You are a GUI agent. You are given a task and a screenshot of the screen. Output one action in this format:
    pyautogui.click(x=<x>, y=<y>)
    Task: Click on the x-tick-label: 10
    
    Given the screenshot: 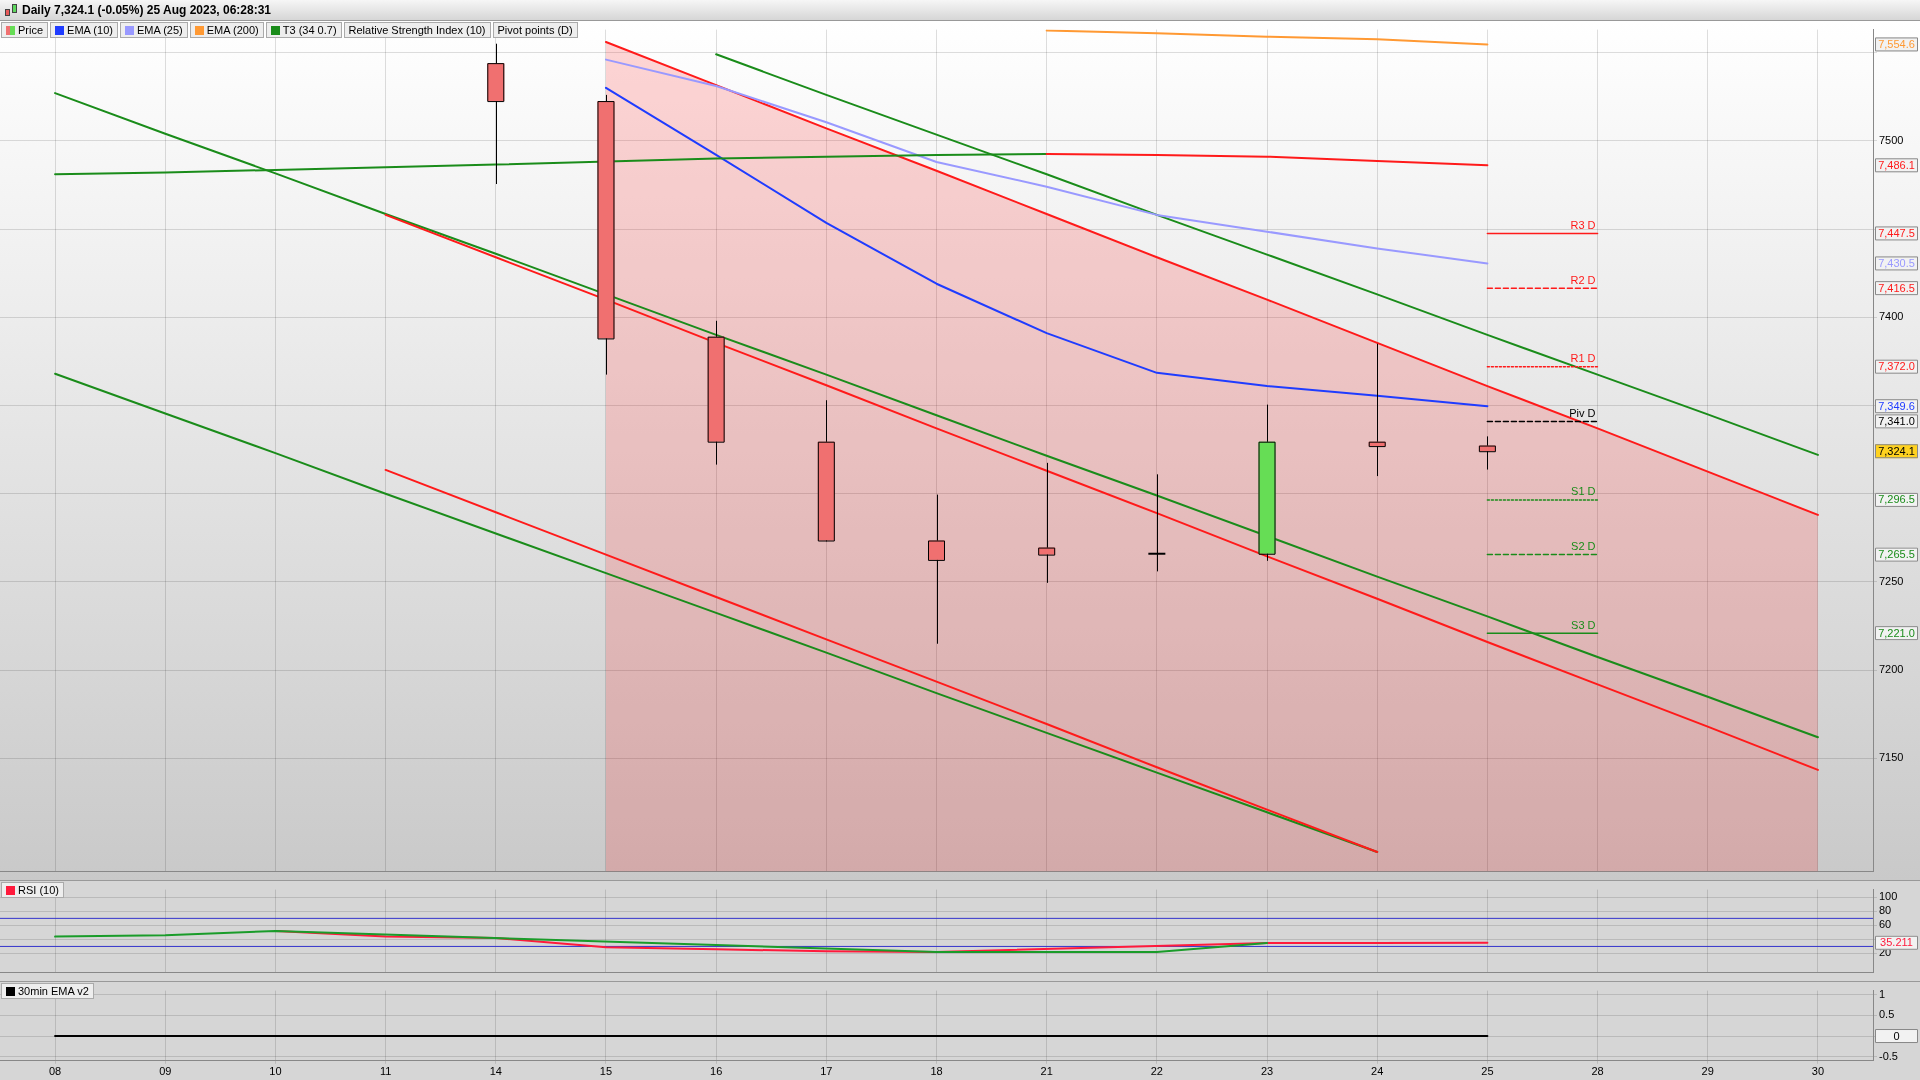 What is the action you would take?
    pyautogui.click(x=275, y=1071)
    